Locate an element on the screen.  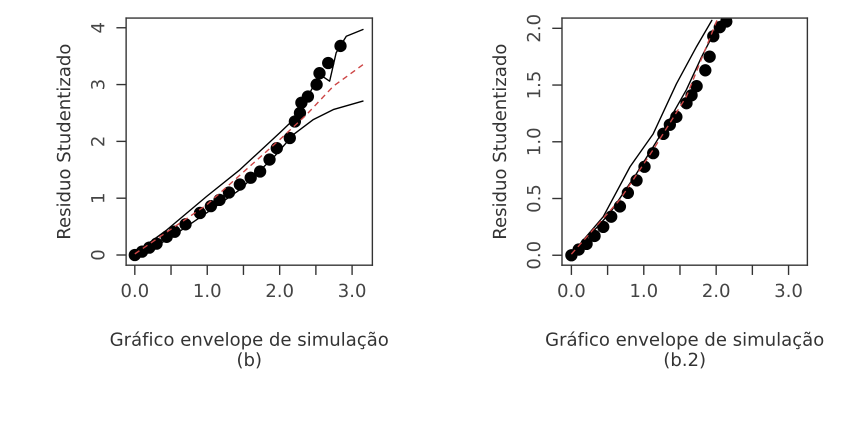
x-axis-title: Gráfico envelope de simulação (b) is located at coordinates (249, 349).